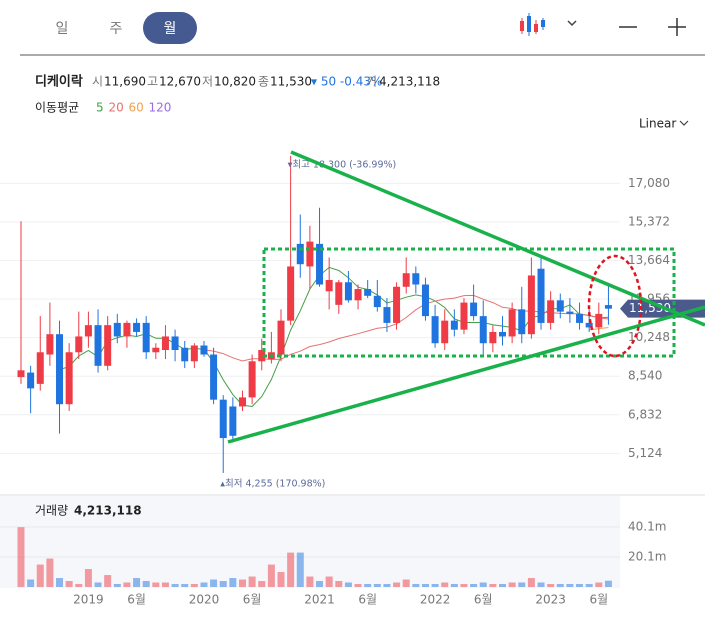  What do you see at coordinates (116, 108) in the screenshot?
I see `ma-period: 20` at bounding box center [116, 108].